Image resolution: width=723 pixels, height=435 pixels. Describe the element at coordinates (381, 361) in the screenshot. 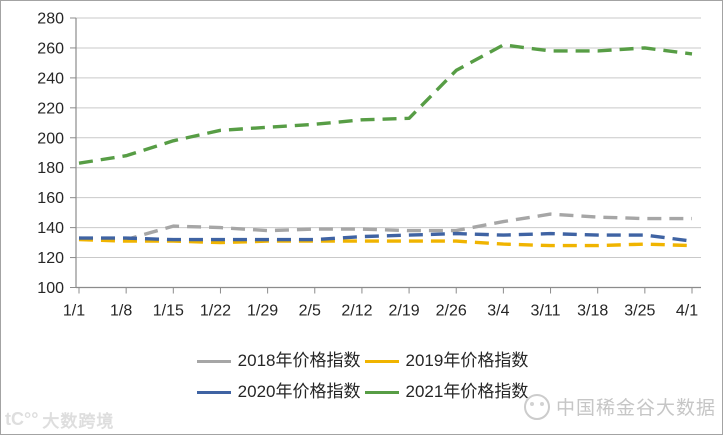

I see `legend-swatch-2019` at that location.